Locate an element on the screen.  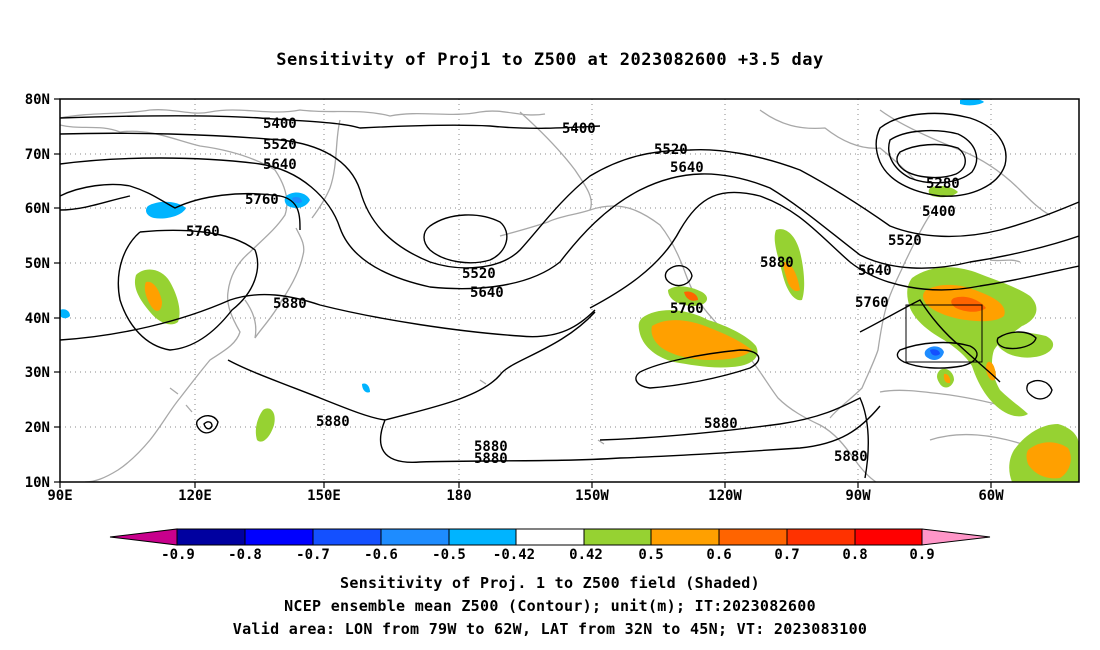
lon-label: 120W is located at coordinates (725, 496).